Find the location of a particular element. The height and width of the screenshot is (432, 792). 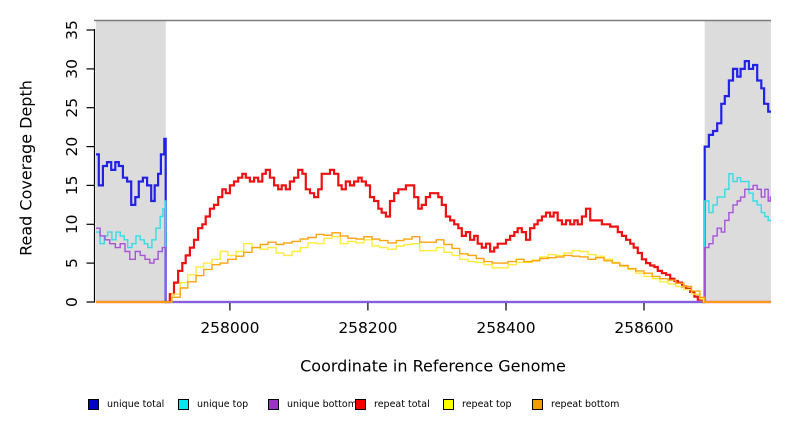

x-tick-label: 258000 is located at coordinates (229, 328).